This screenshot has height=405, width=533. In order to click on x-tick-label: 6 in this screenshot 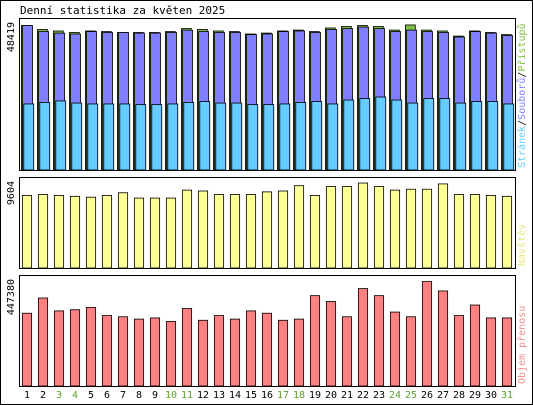, I will do `click(107, 395)`.